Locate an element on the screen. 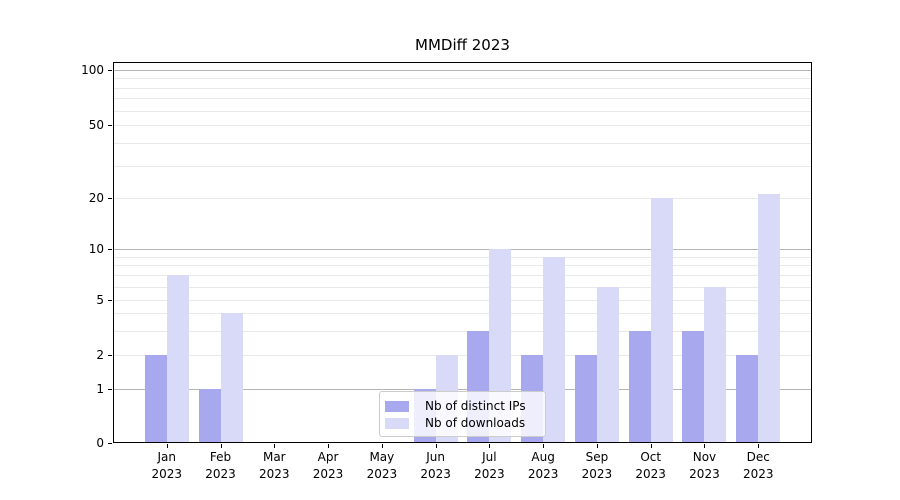 The height and width of the screenshot is (500, 900). x-tick-label: Oct 2023 is located at coordinates (651, 466).